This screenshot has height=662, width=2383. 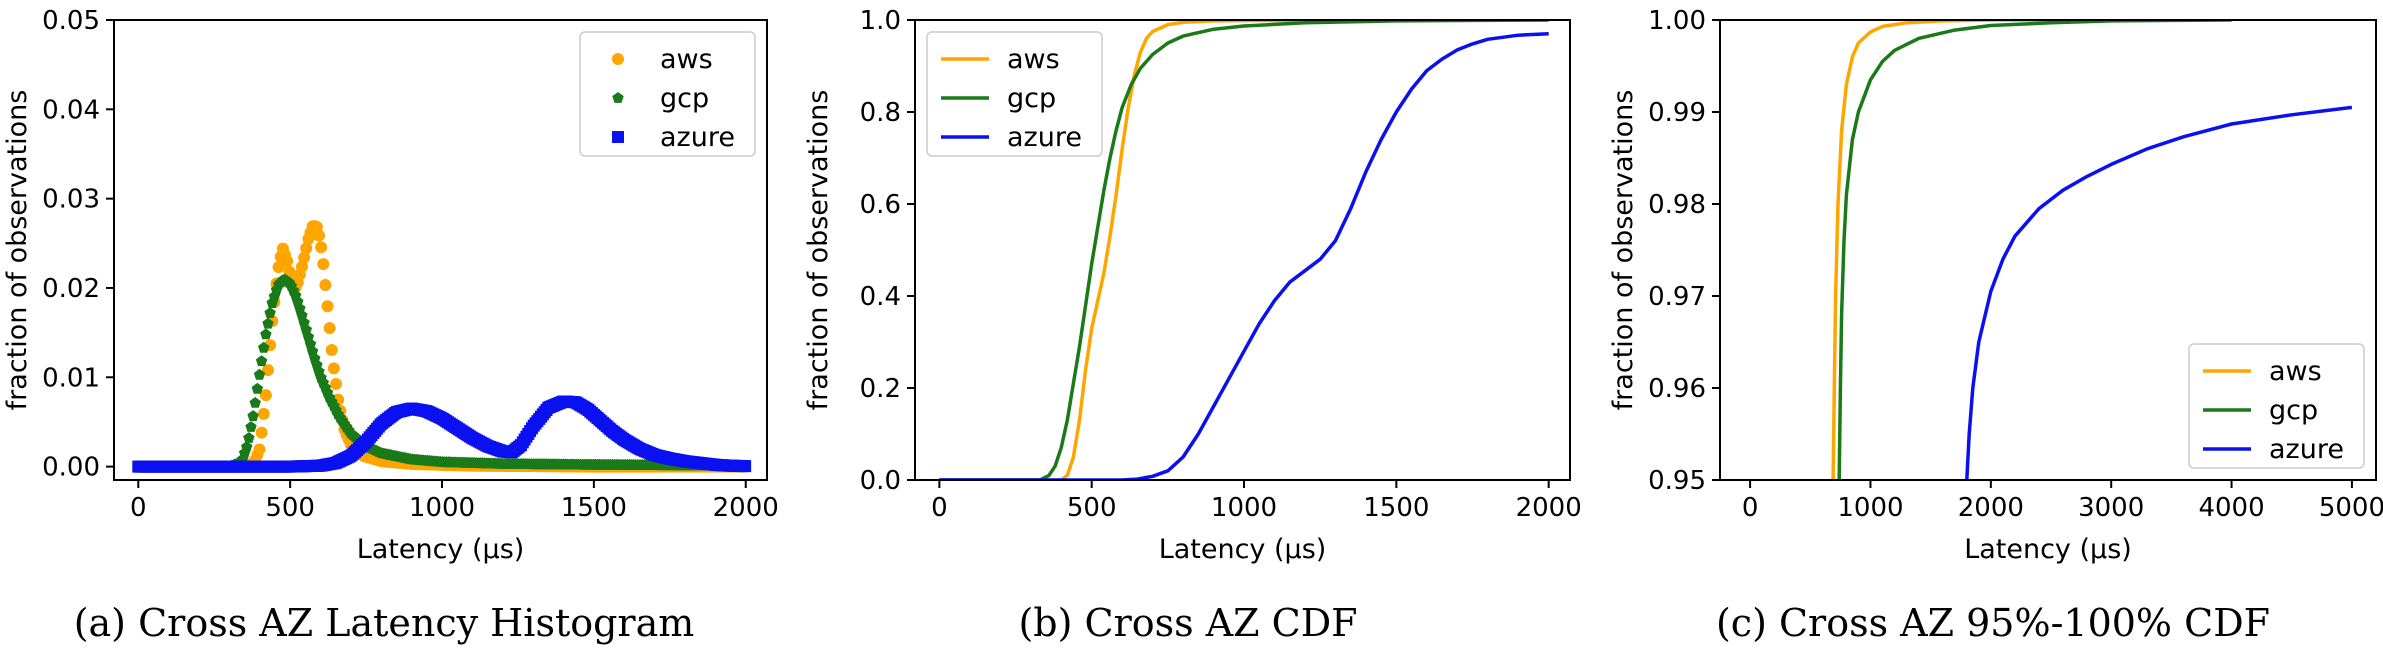 What do you see at coordinates (71, 110) in the screenshot?
I see `y-tick-label: 0.04` at bounding box center [71, 110].